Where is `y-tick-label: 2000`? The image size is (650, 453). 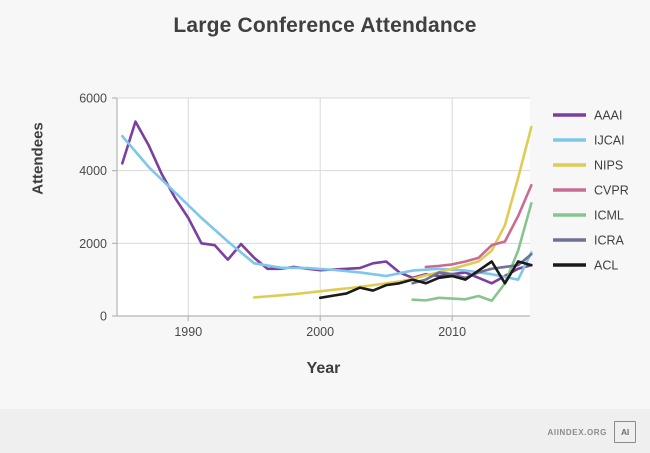
y-tick-label: 2000 is located at coordinates (93, 244).